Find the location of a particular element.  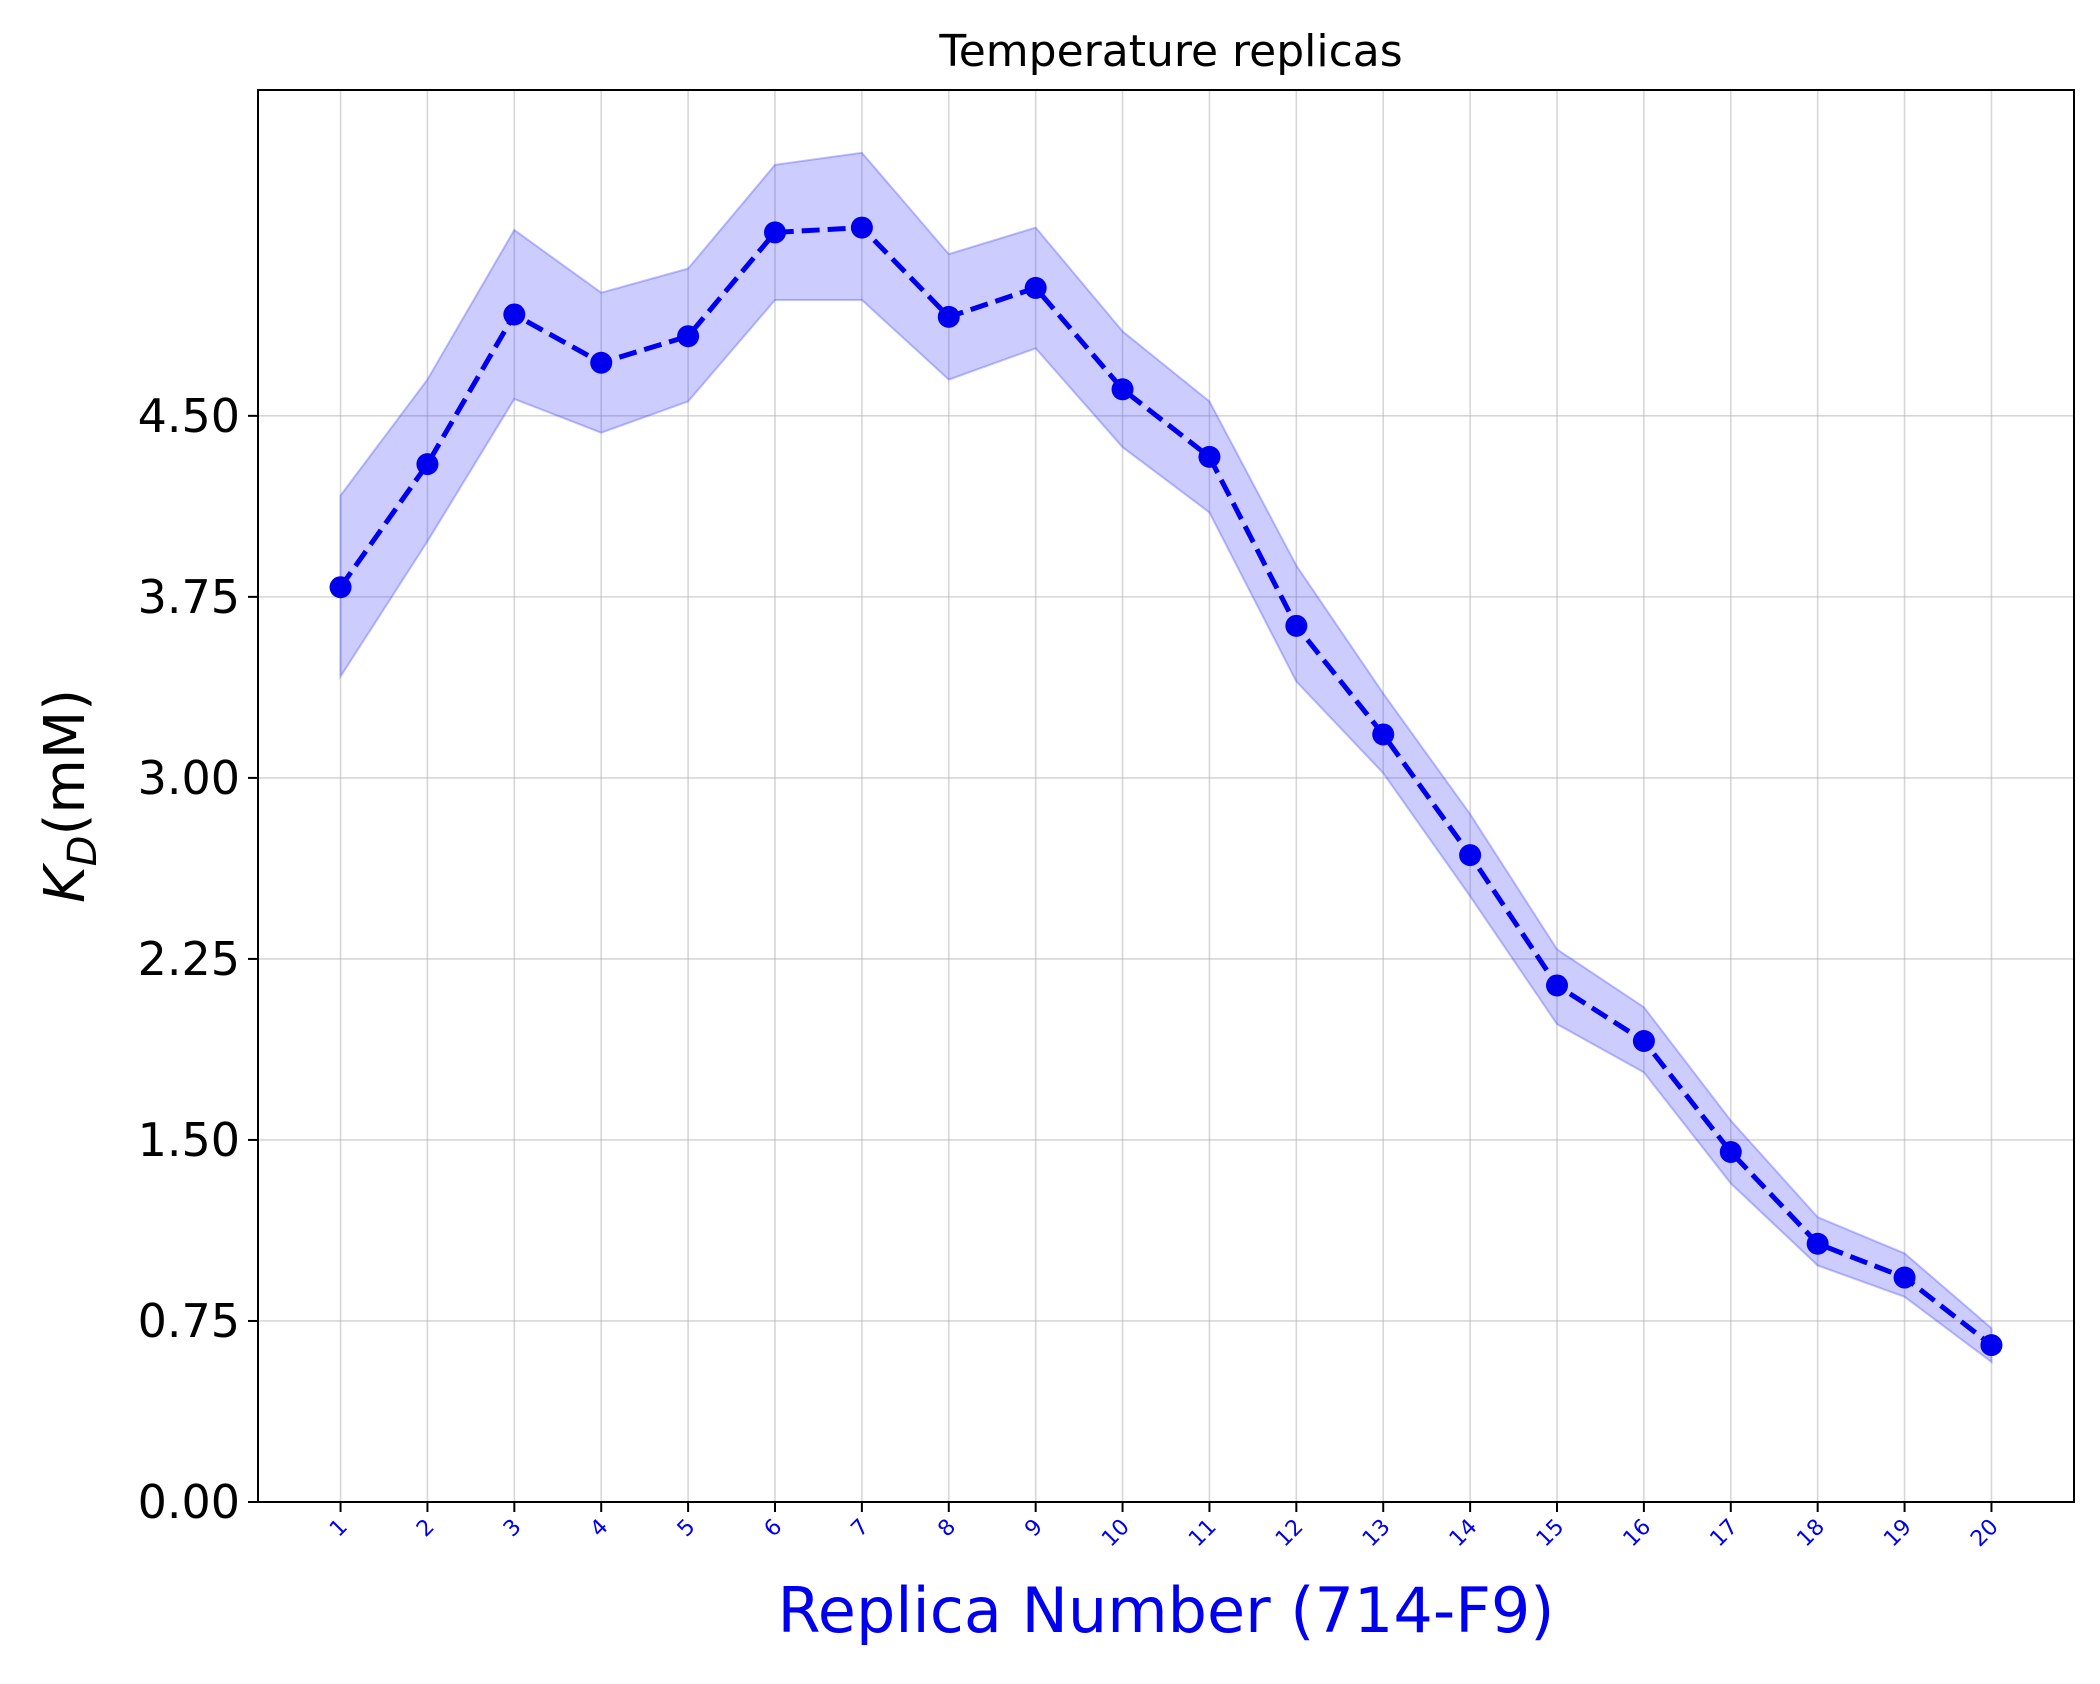

x-tick-label: 4 is located at coordinates (600, 1529).